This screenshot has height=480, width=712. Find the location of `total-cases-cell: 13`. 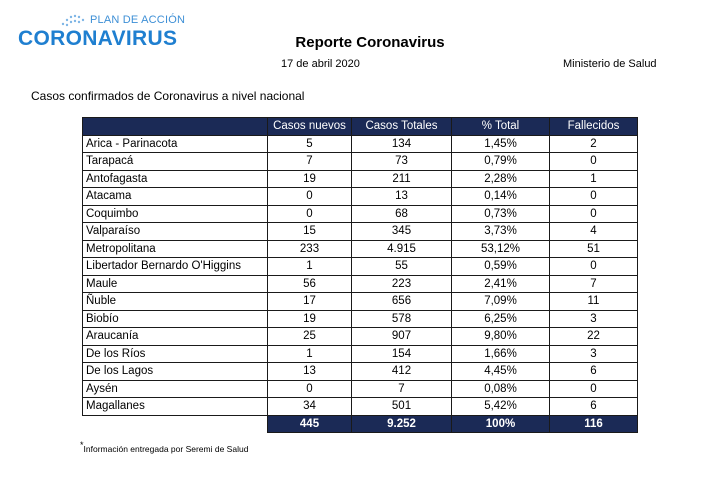

total-cases-cell: 13 is located at coordinates (401, 196).